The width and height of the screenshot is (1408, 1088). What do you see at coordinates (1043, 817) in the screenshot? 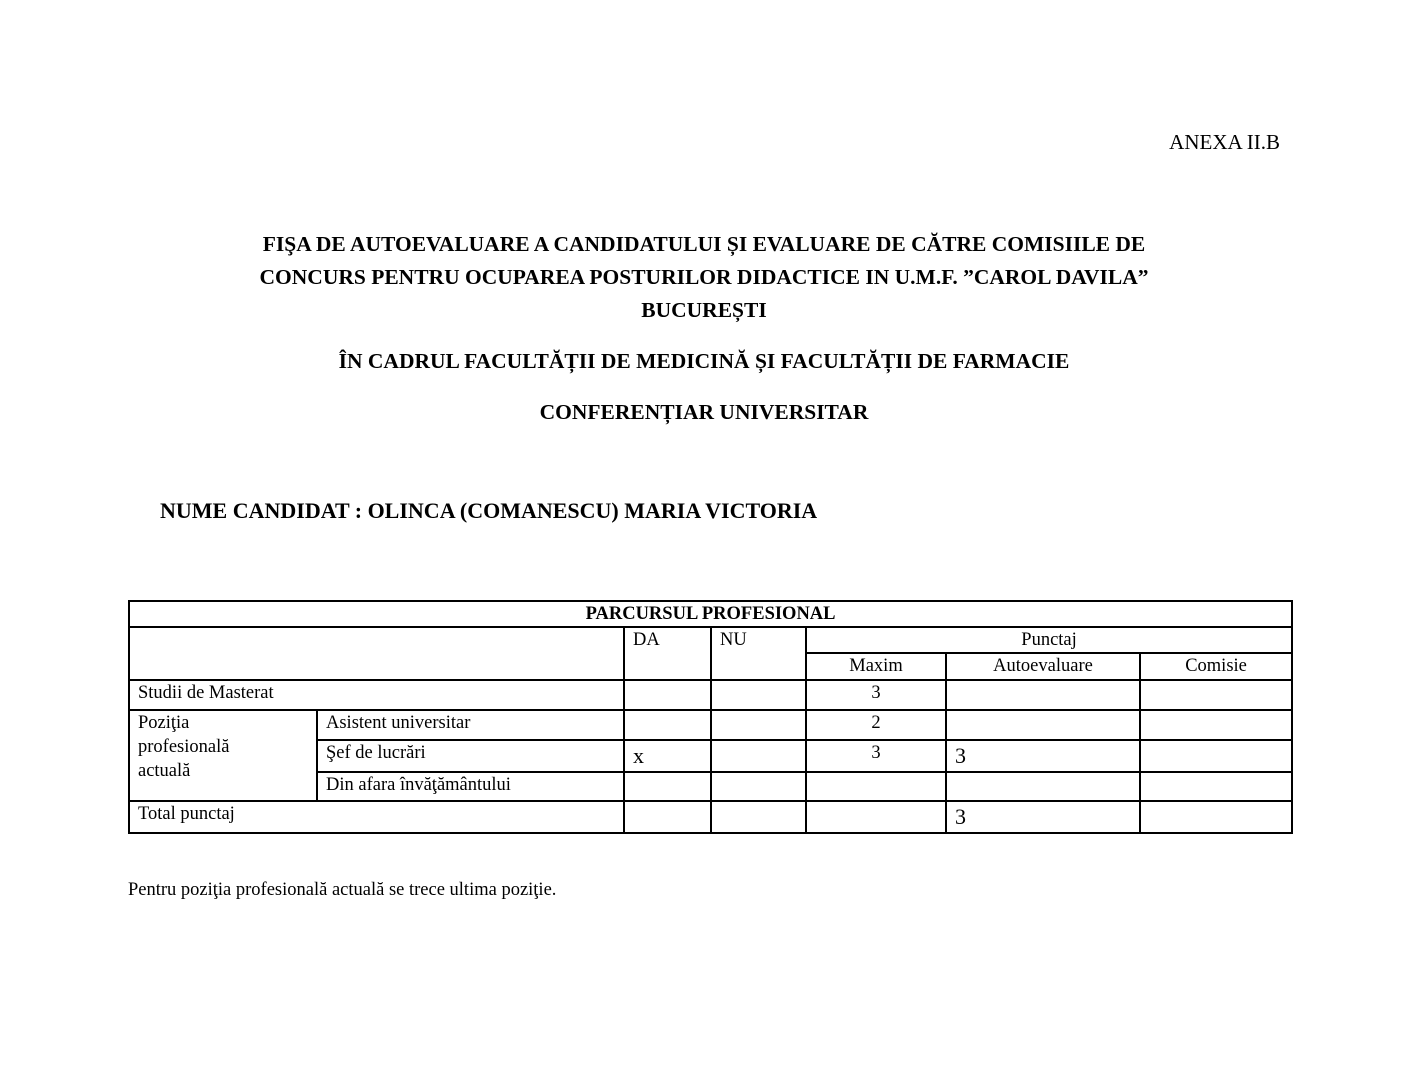
I see `total-auto: 3` at bounding box center [1043, 817].